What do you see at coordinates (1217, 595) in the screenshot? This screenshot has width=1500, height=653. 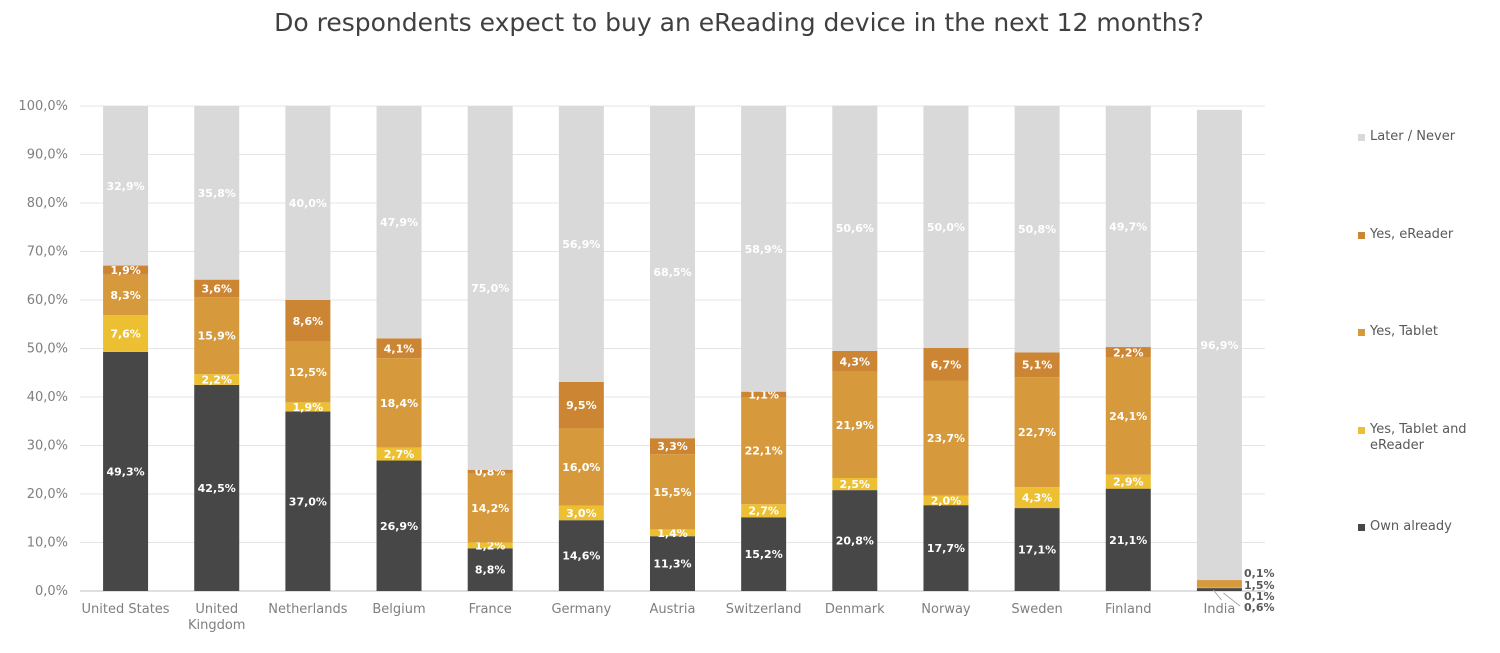 I see `leader-line` at bounding box center [1217, 595].